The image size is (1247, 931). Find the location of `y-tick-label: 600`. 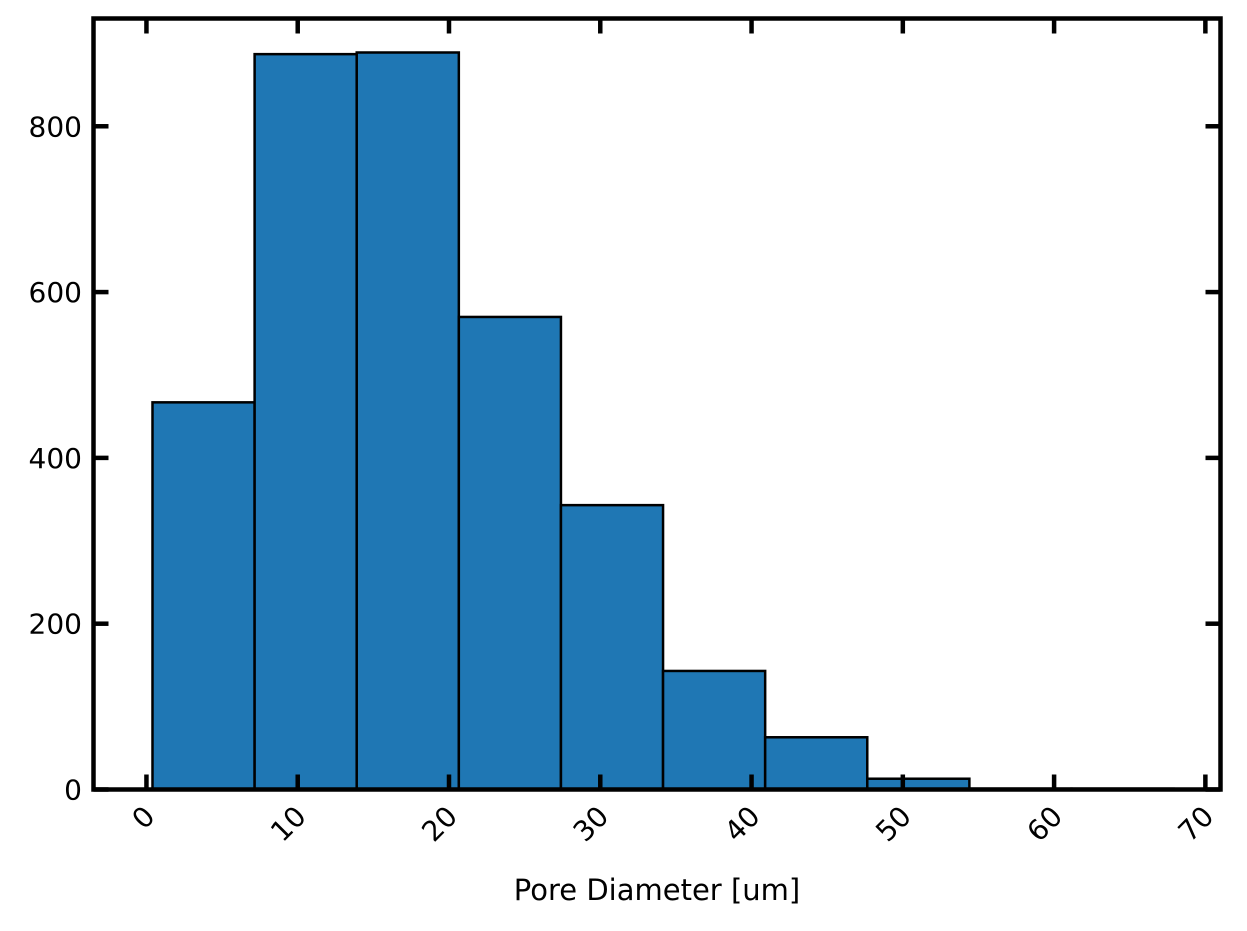

y-tick-label: 600 is located at coordinates (55, 292).